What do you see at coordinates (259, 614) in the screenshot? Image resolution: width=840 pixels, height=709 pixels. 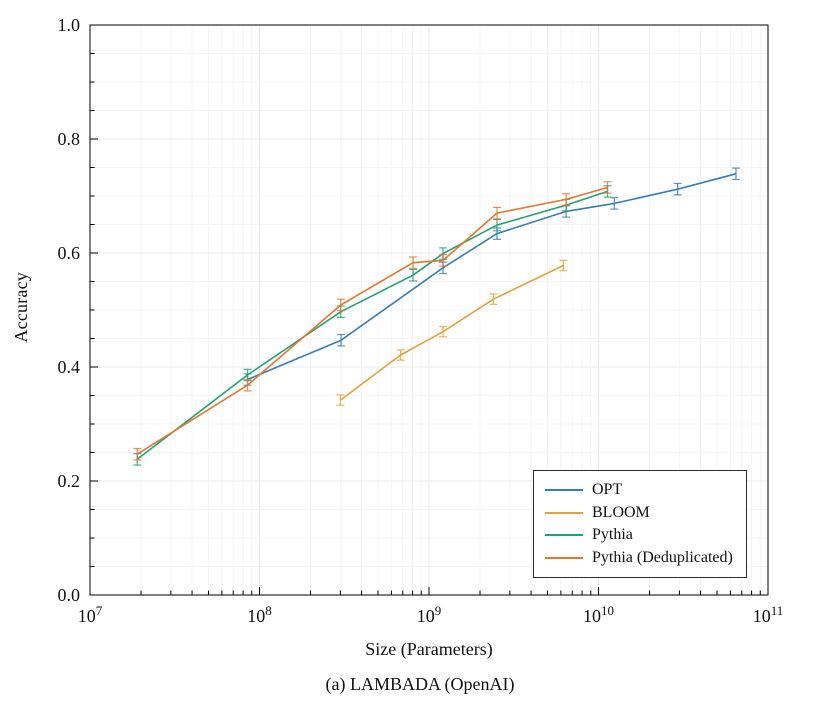 I see `x-tick-label: 10⁸` at bounding box center [259, 614].